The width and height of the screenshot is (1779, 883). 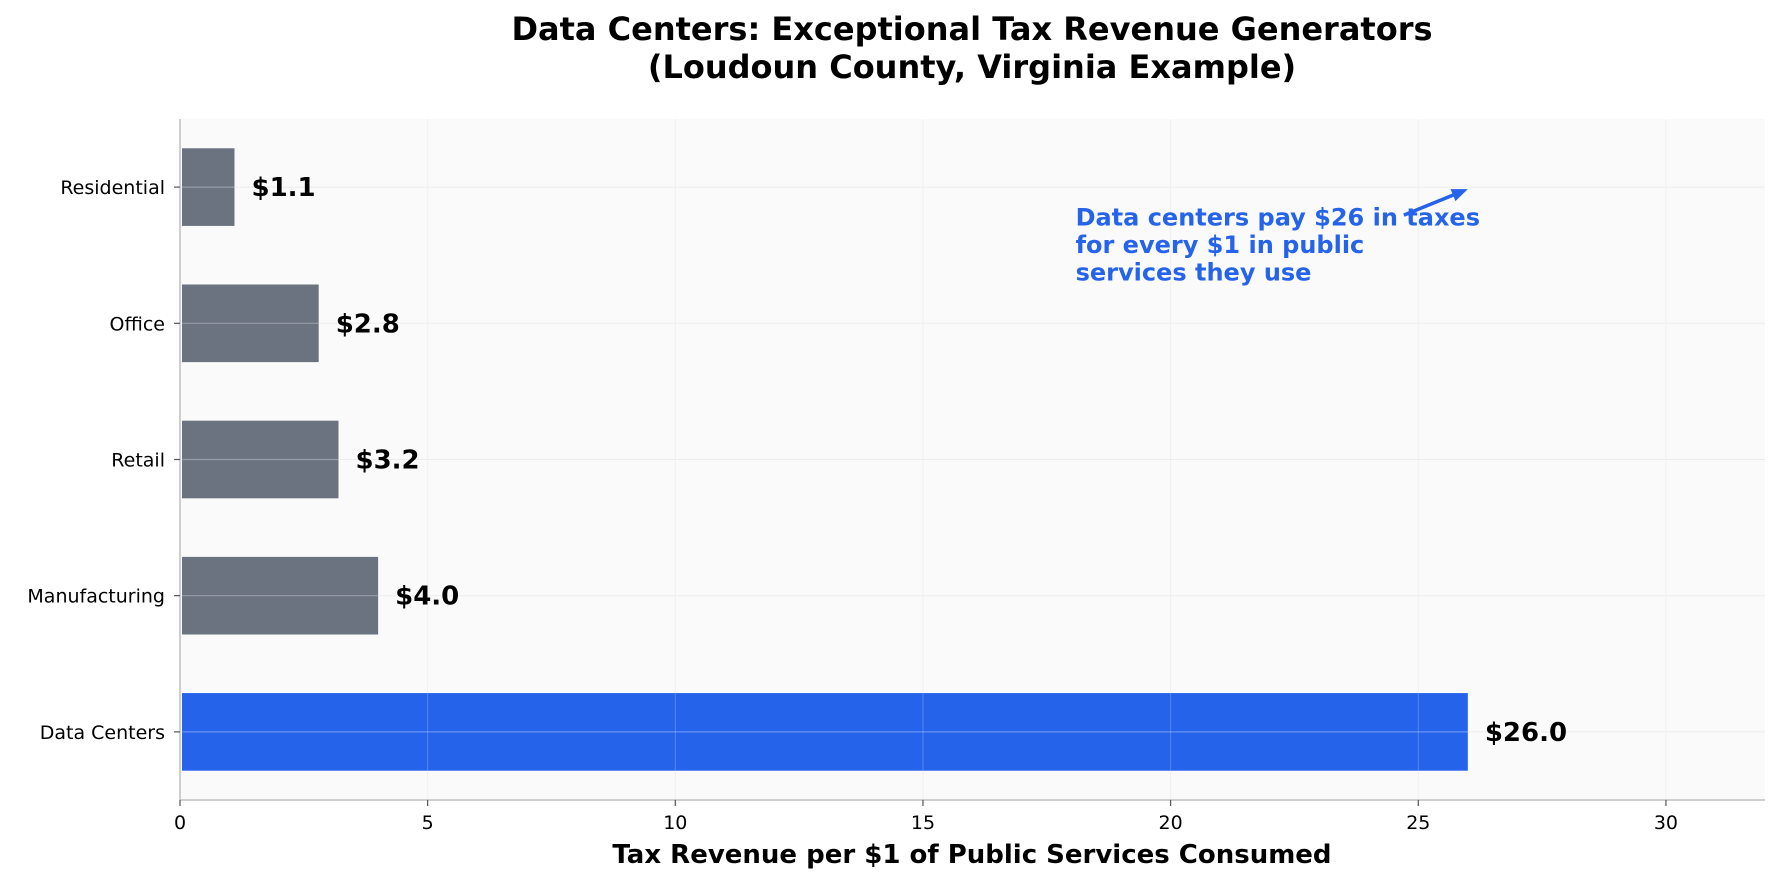 I want to click on annotation-arrow-head, so click(x=1459, y=195).